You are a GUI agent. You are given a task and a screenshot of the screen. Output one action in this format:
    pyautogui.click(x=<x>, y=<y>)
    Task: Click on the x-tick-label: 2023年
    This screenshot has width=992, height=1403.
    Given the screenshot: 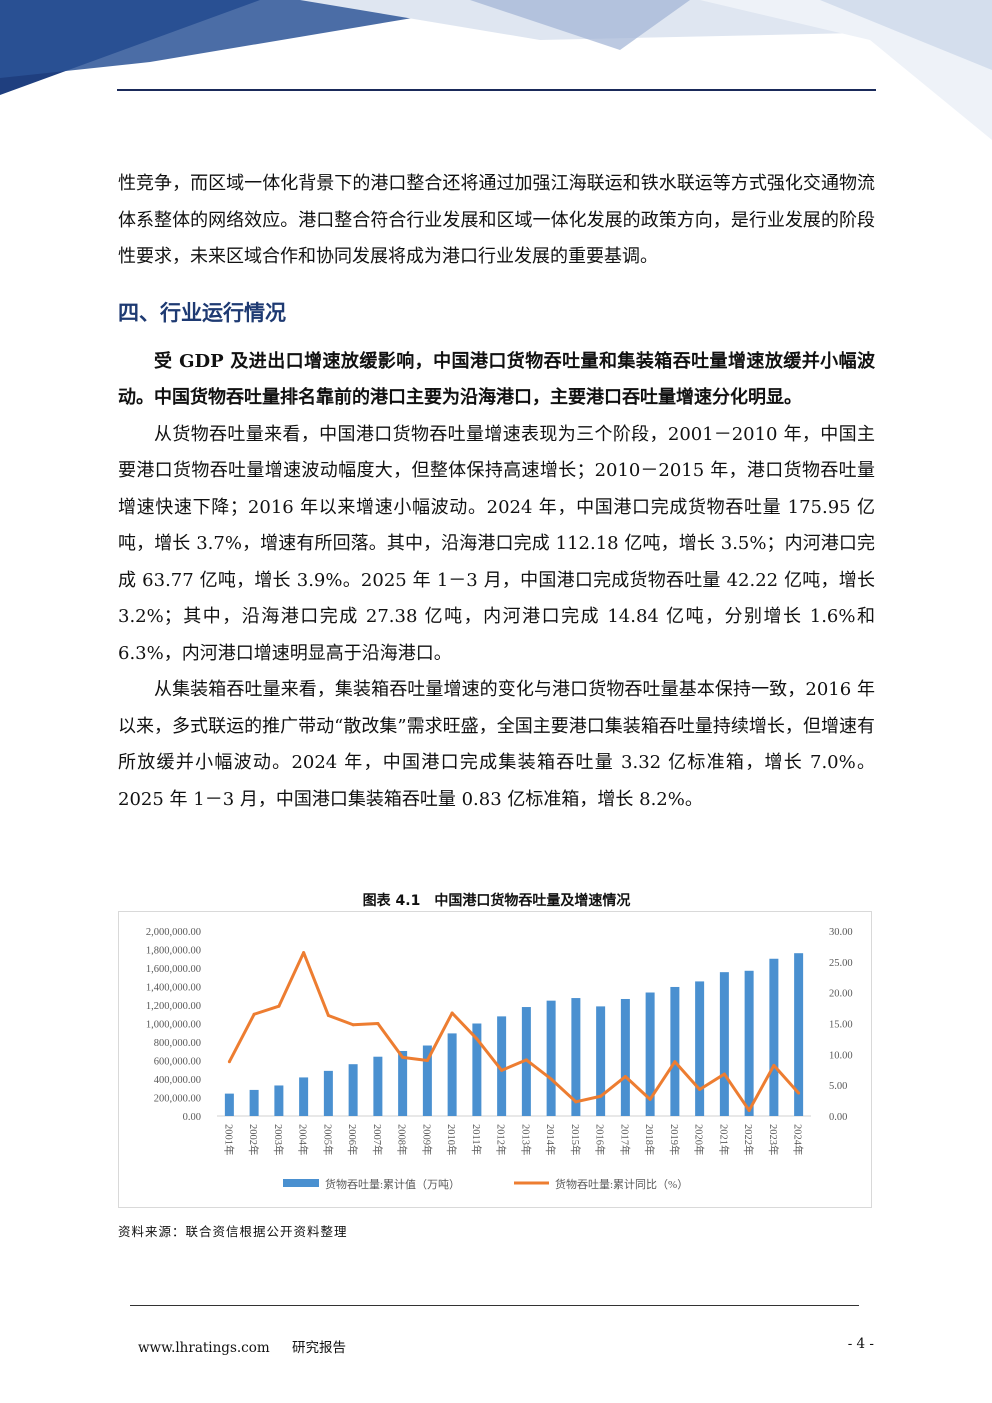 What is the action you would take?
    pyautogui.click(x=773, y=1140)
    